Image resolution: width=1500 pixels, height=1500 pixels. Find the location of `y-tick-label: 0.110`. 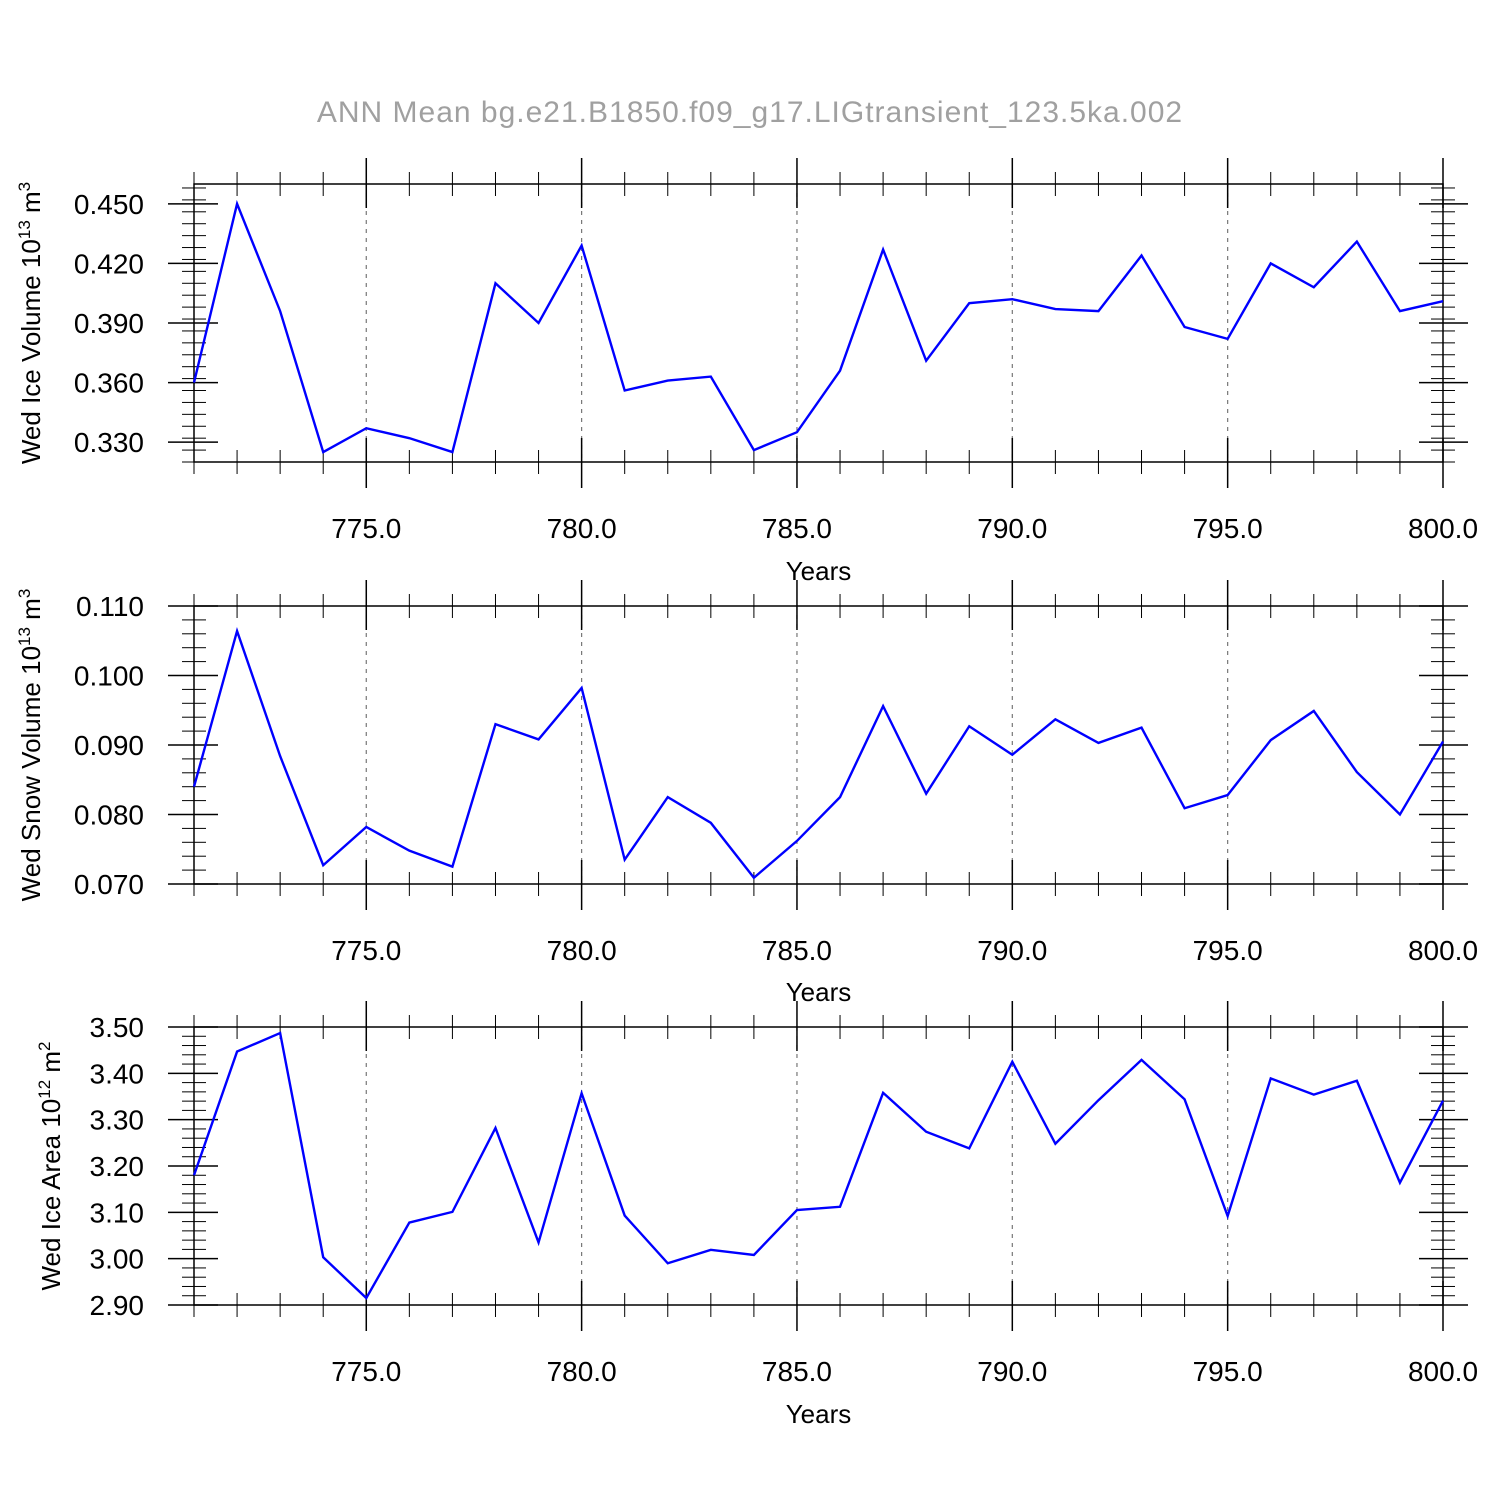

y-tick-label: 0.110 is located at coordinates (110, 606).